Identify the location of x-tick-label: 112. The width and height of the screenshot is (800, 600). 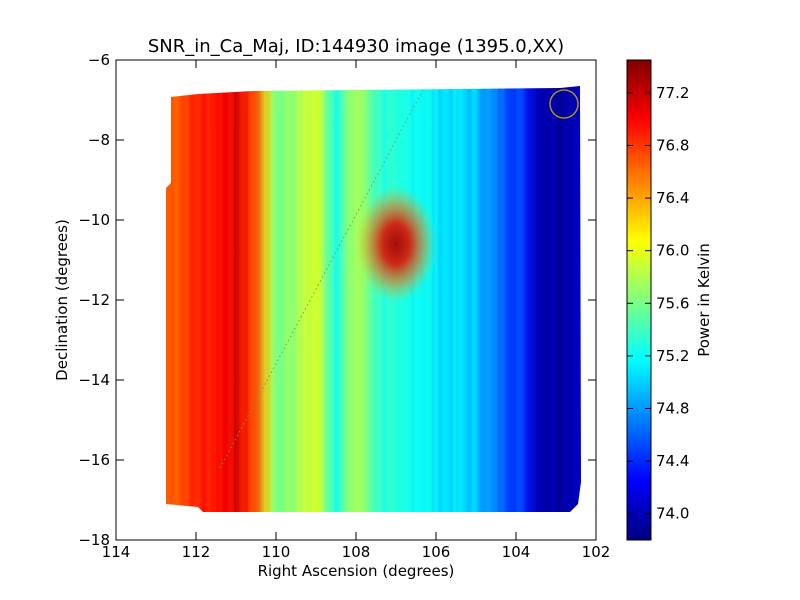
(196, 552).